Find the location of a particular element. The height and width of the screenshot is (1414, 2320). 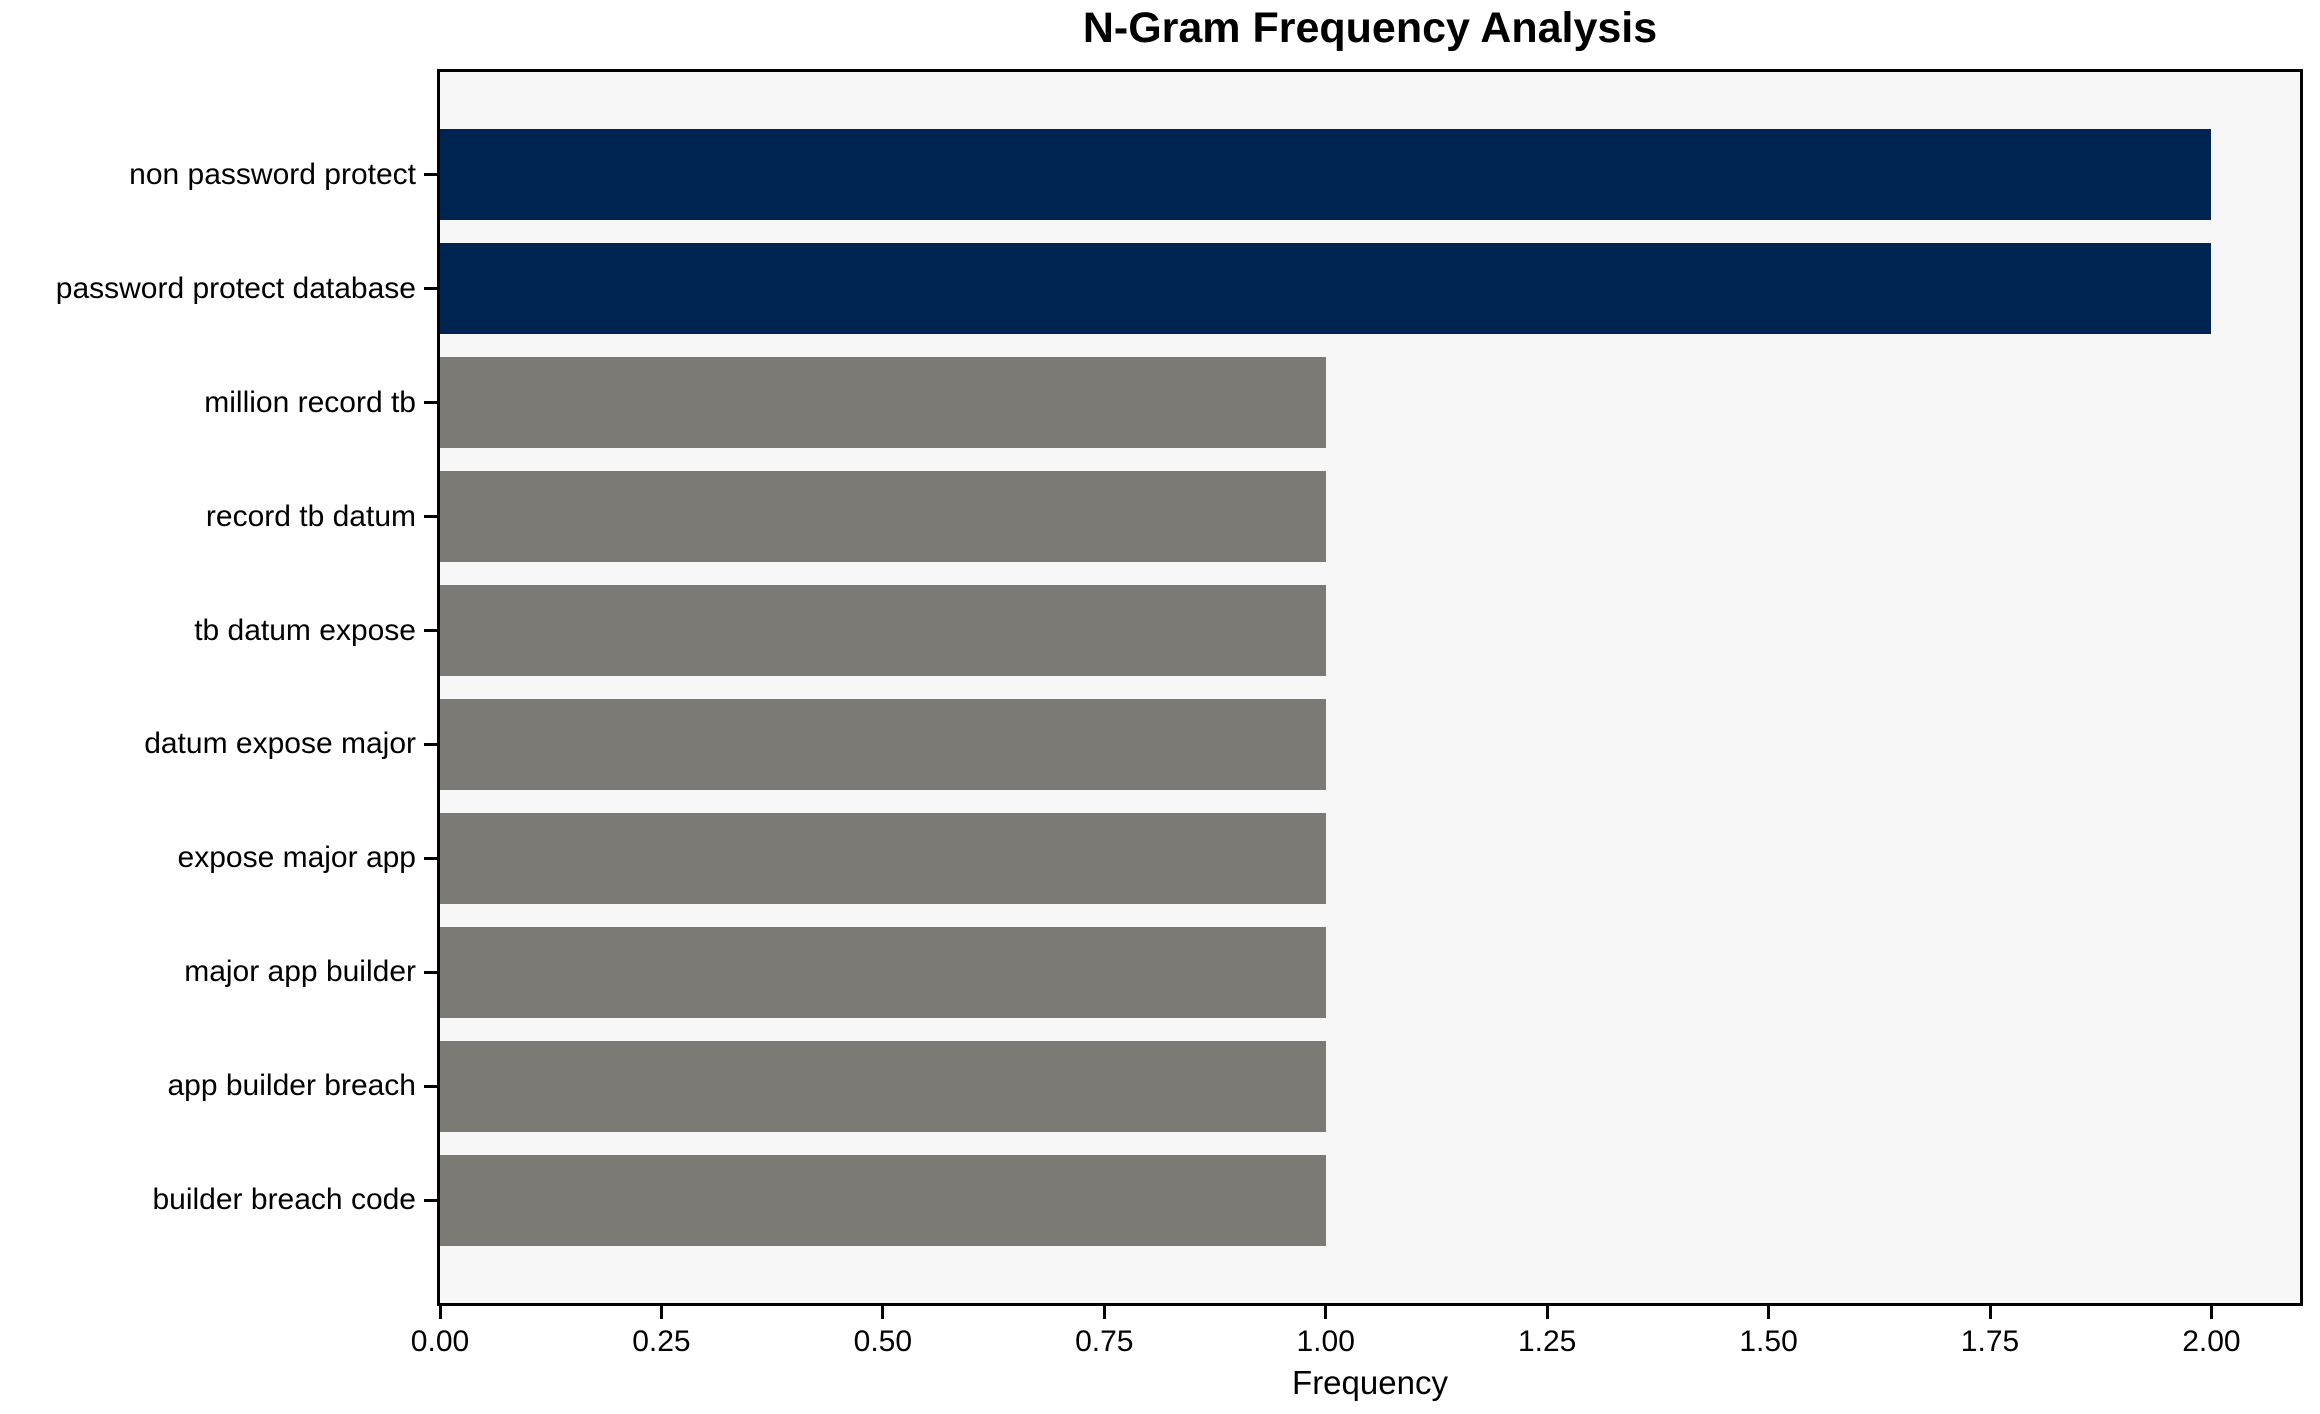

y-tick-label: non password protect is located at coordinates (272, 174).